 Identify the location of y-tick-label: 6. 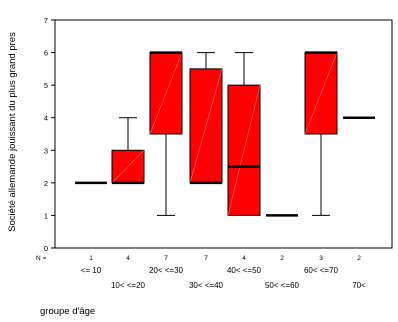
(46, 53).